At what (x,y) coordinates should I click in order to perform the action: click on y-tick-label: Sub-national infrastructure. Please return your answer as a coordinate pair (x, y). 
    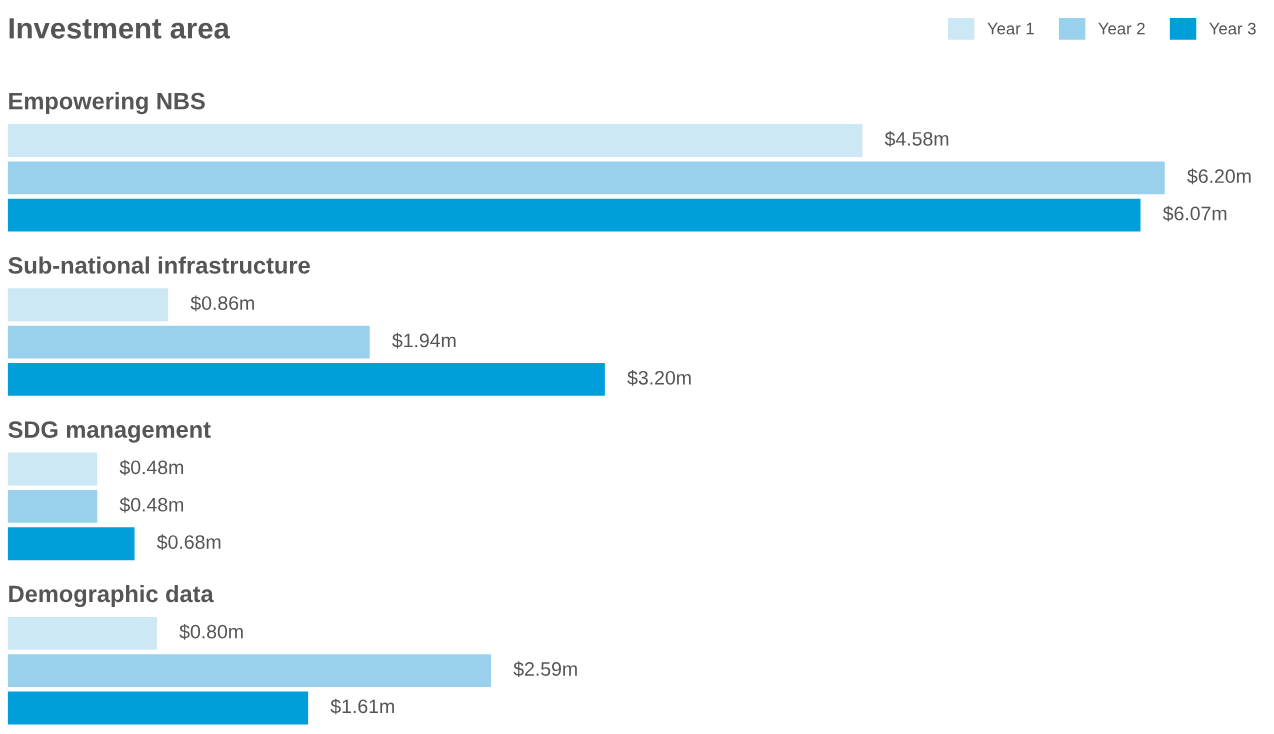
    Looking at the image, I should click on (159, 265).